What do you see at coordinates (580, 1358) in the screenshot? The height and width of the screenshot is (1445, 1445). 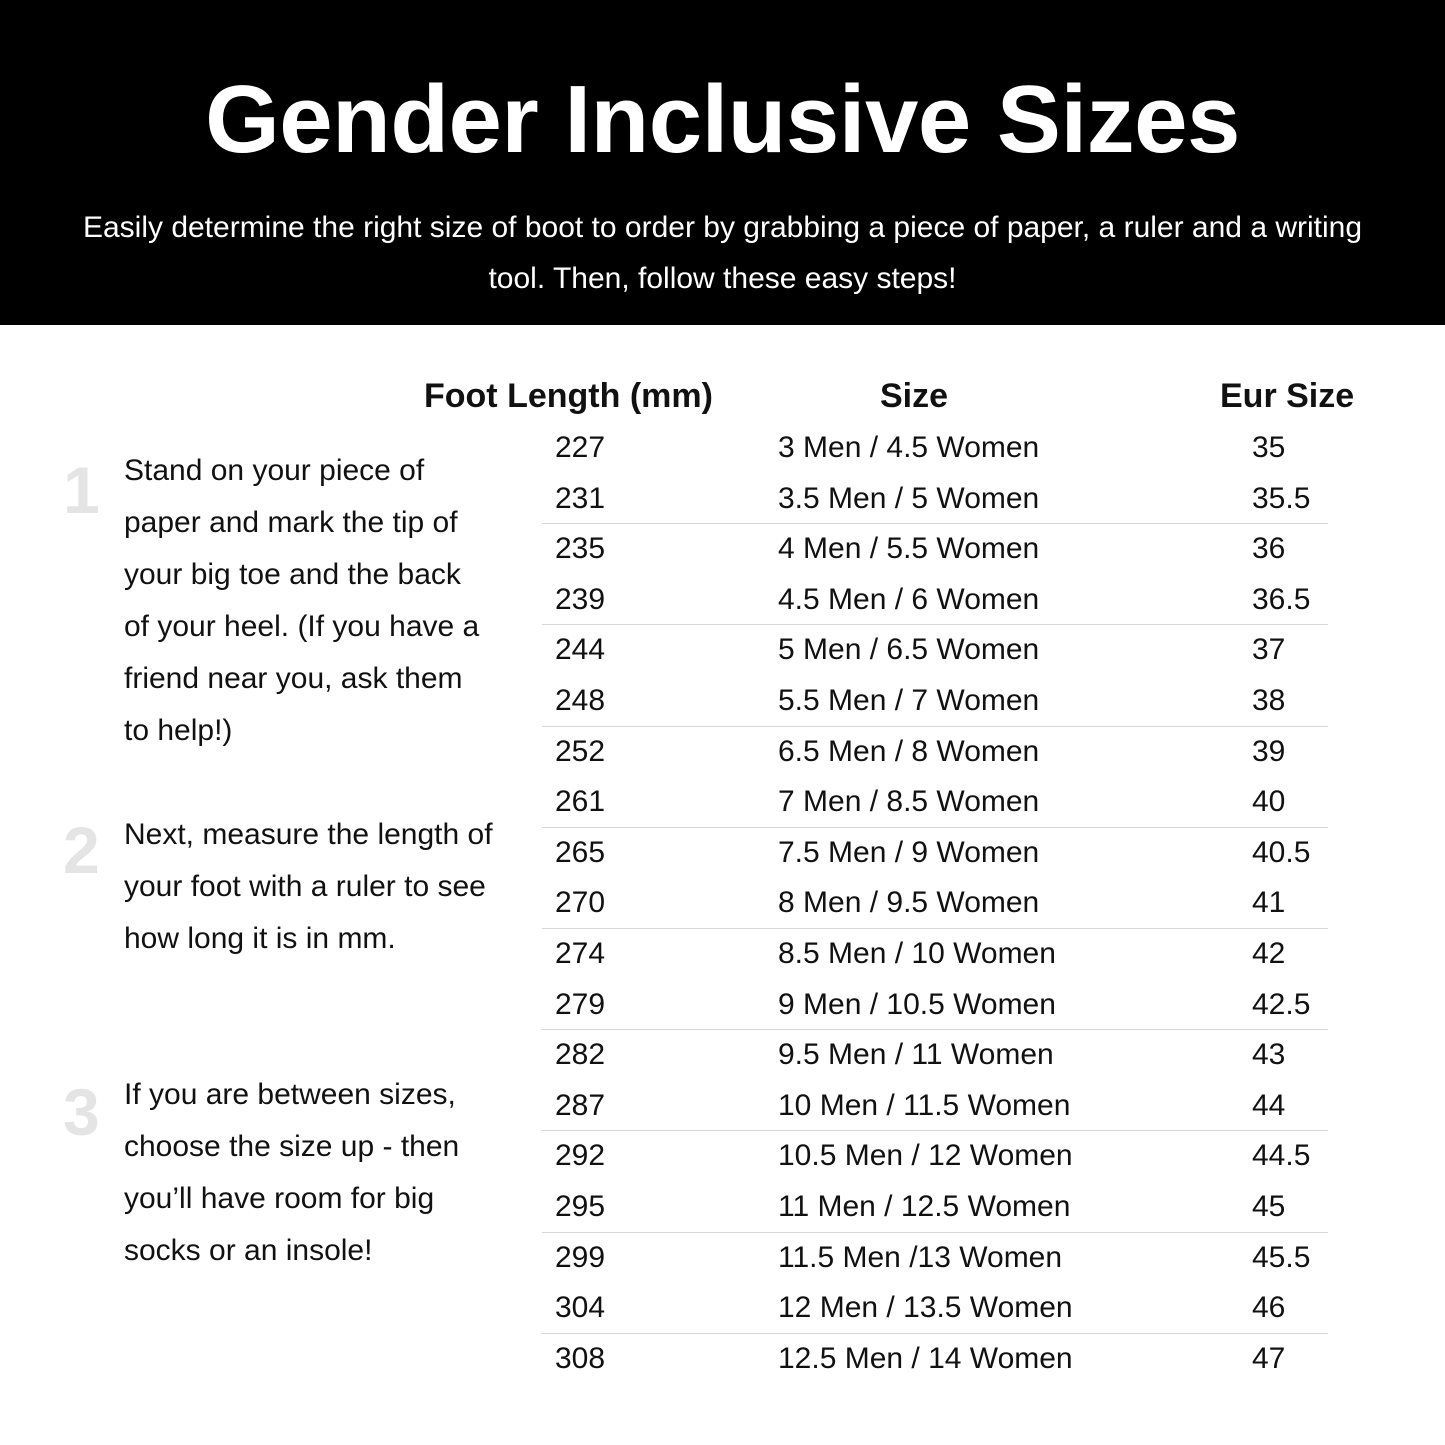 I see `foot-length-cell: 308` at bounding box center [580, 1358].